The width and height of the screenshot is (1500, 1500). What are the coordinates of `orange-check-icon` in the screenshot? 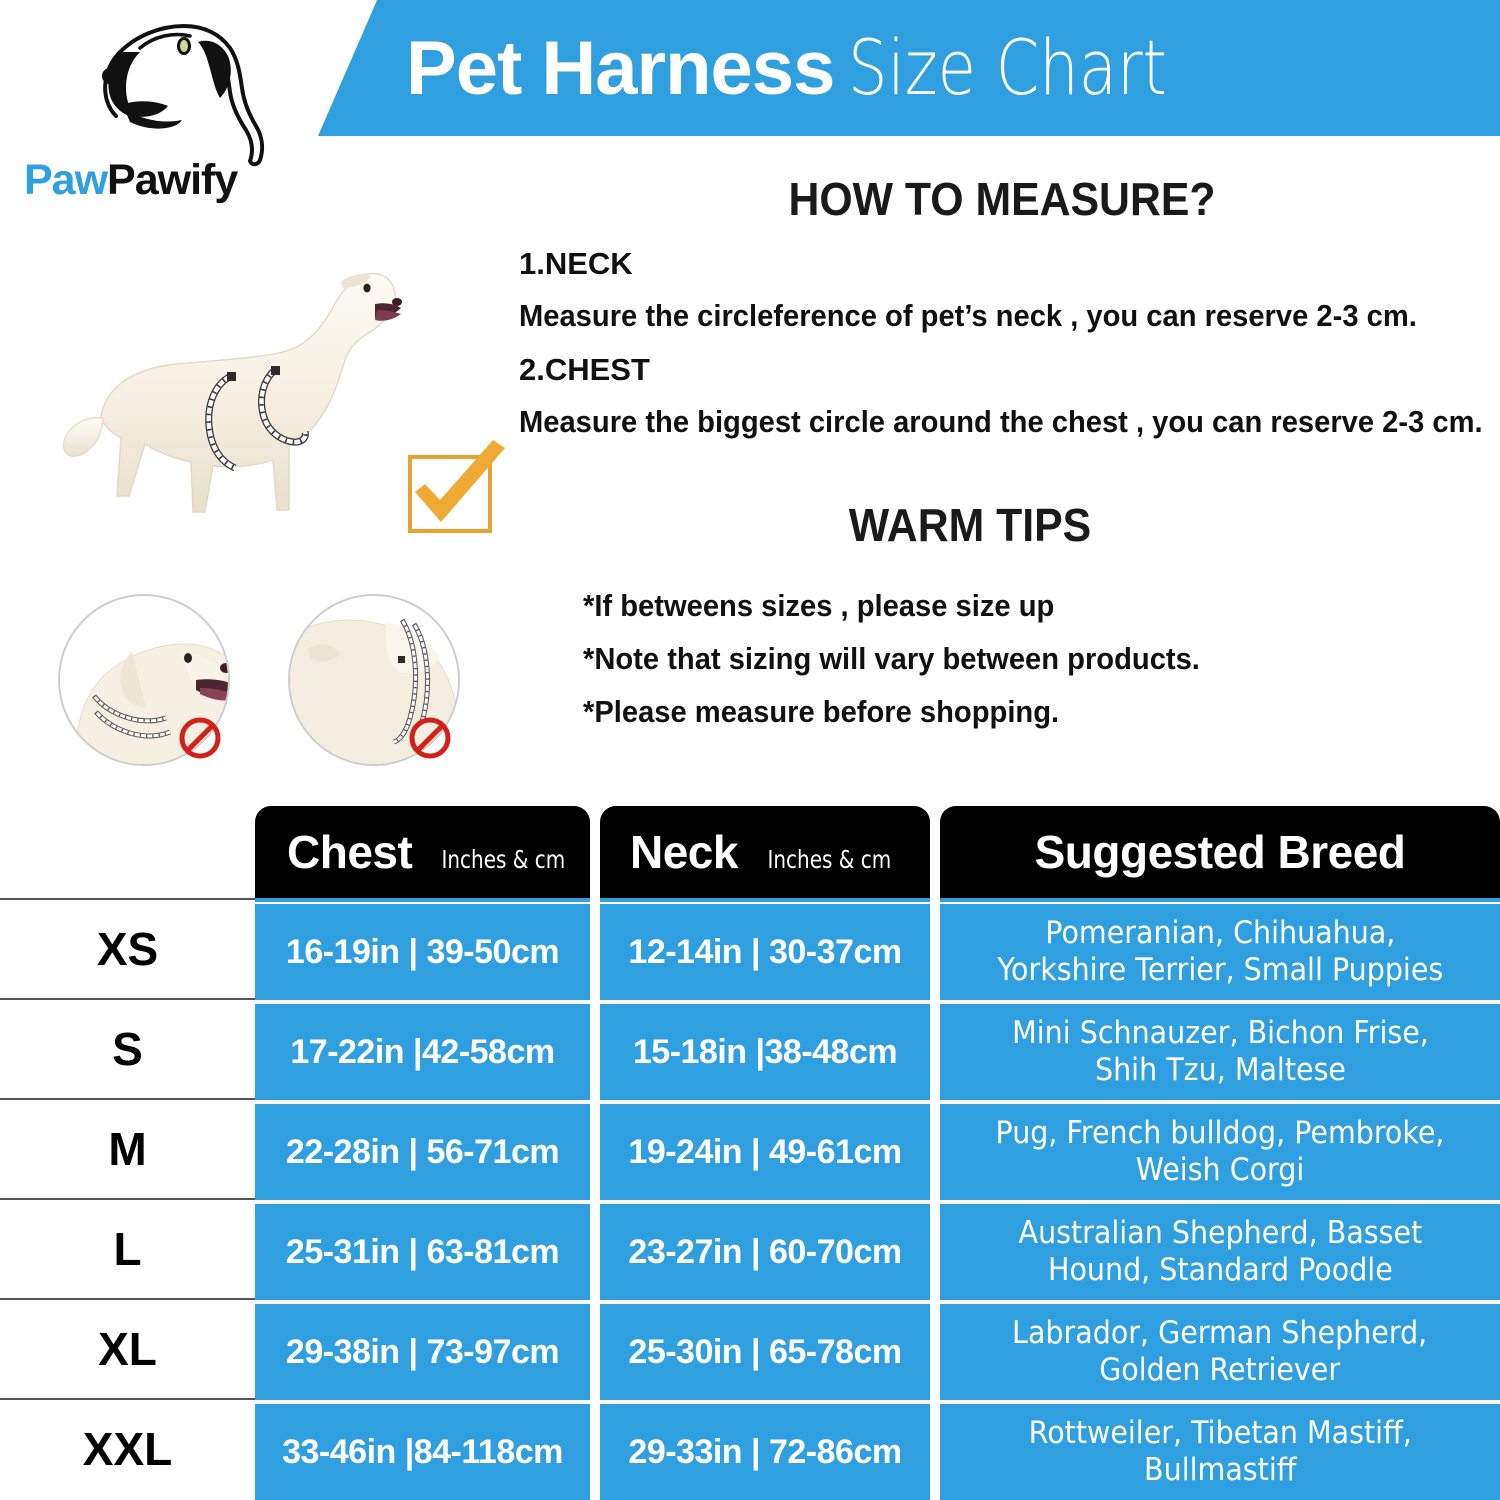 It's located at (460, 481).